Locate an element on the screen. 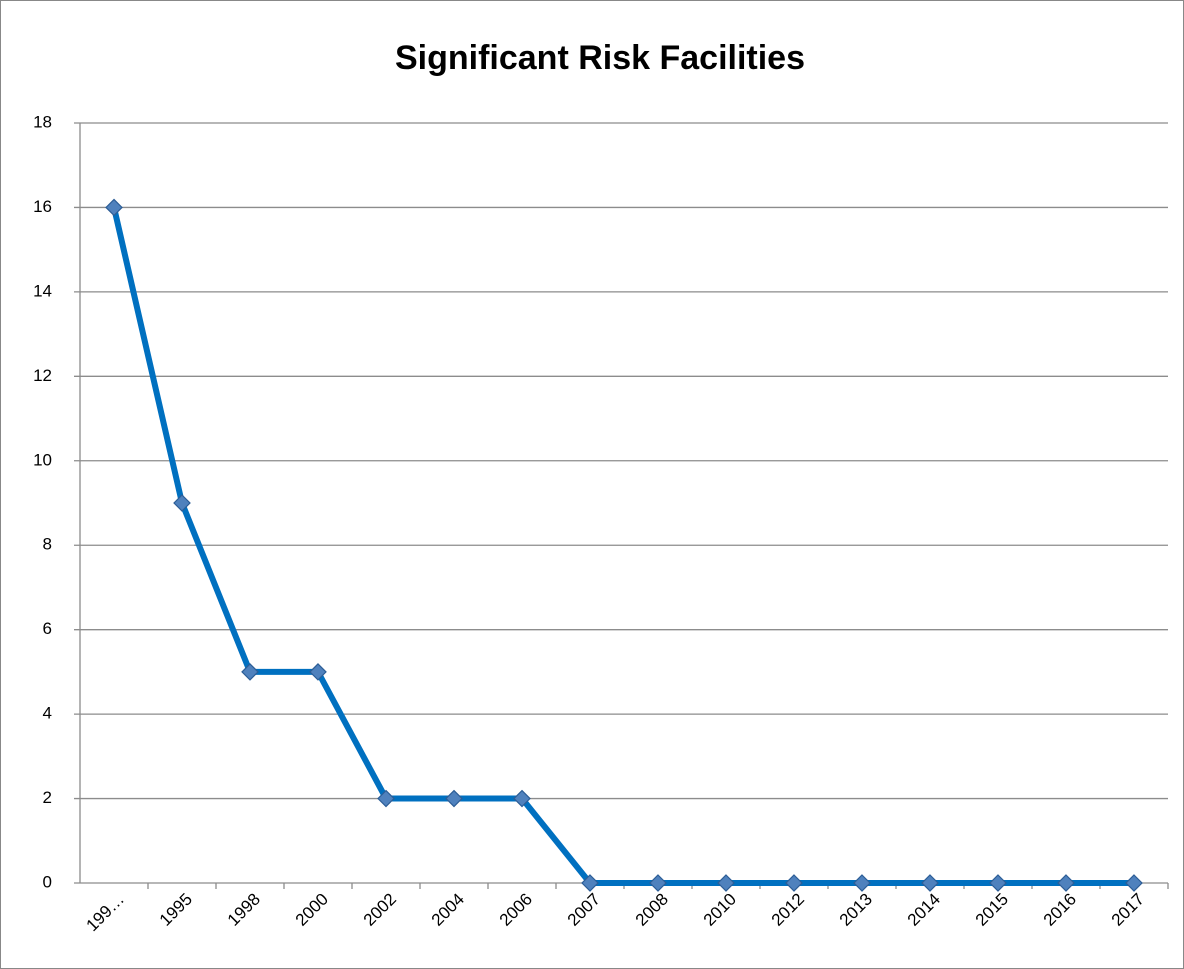 The image size is (1184, 969). y-tick-label: 8 is located at coordinates (47, 544).